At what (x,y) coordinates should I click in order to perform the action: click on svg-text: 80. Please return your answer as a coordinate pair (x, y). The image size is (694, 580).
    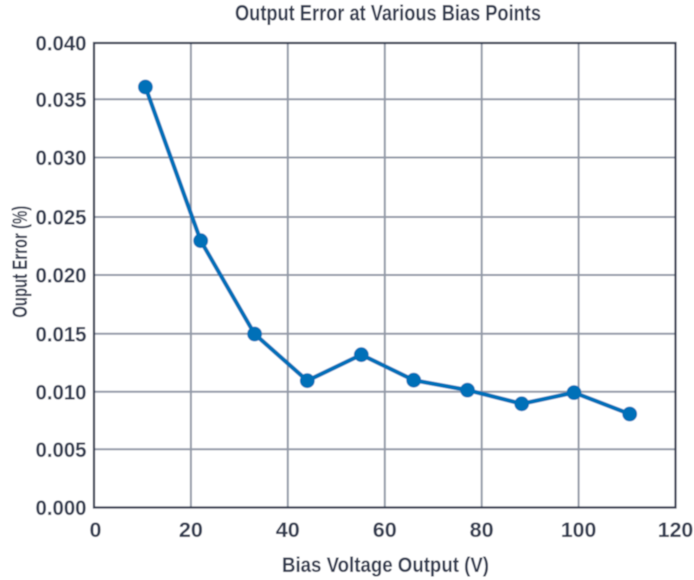
    Looking at the image, I should click on (482, 530).